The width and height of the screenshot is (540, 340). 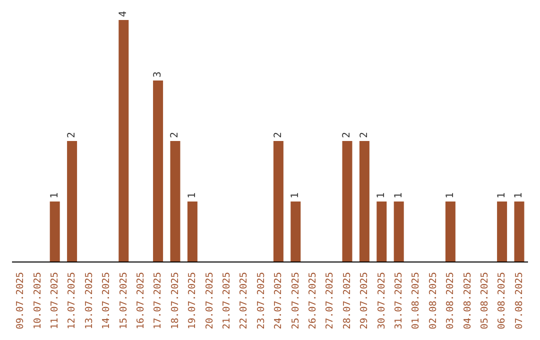 What do you see at coordinates (192, 301) in the screenshot?
I see `x-tick-label: 19.07.2025` at bounding box center [192, 301].